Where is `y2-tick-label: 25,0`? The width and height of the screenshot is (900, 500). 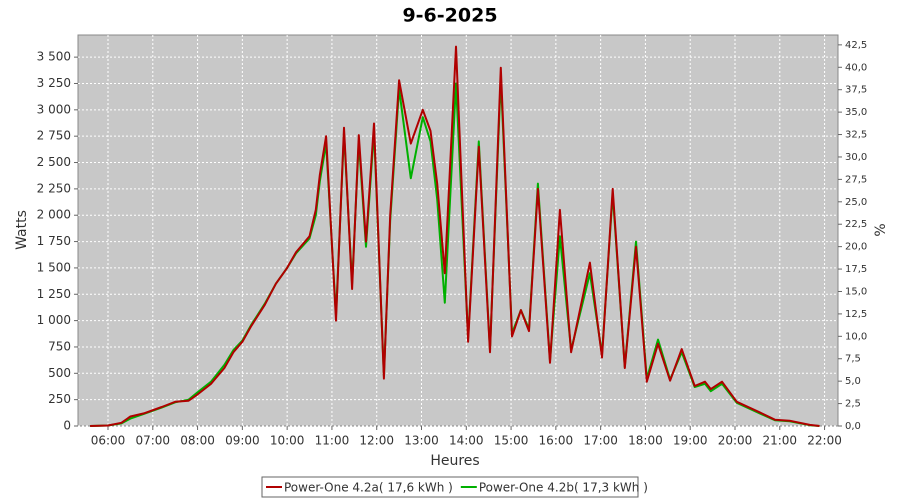
y2-tick-label: 25,0 is located at coordinates (856, 202).